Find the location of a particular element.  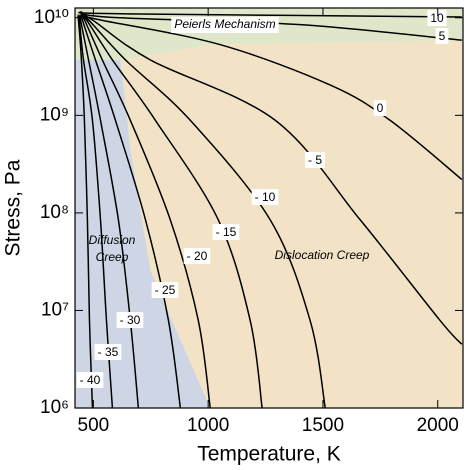

region-label: Peierls Mechanism is located at coordinates (224, 24).